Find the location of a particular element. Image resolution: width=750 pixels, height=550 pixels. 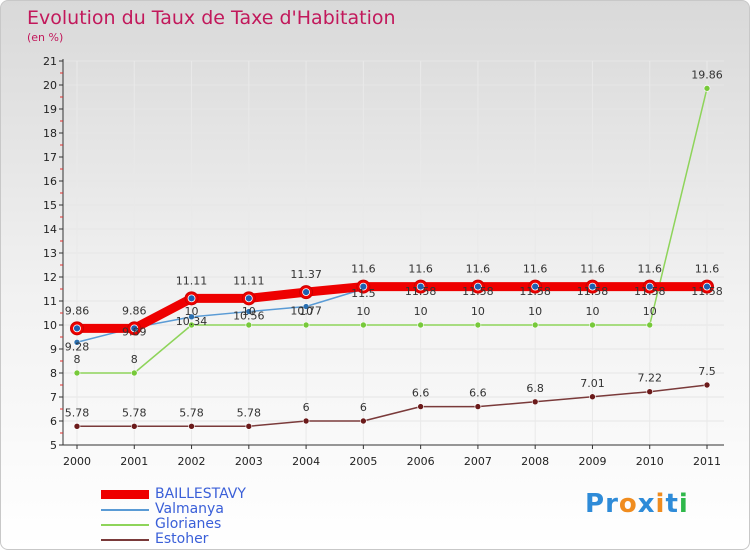

y-tick-label: 11 is located at coordinates (50, 301).